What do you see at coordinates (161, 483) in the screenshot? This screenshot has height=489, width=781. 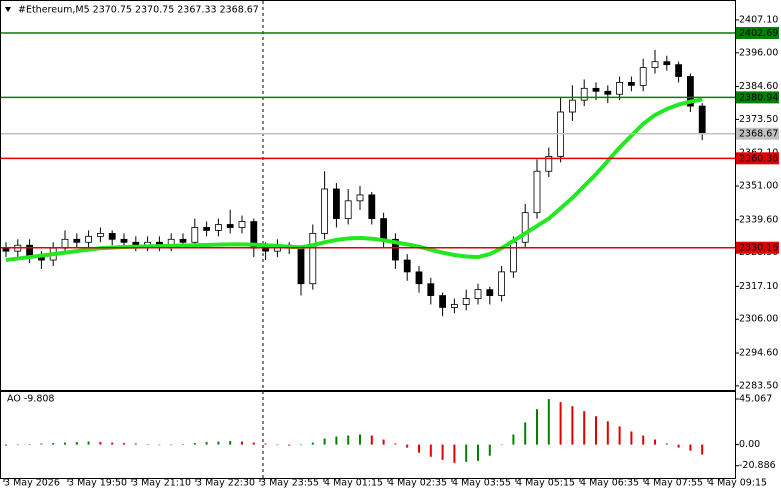 I see `x-tick-label: 3 May 21:10` at bounding box center [161, 483].